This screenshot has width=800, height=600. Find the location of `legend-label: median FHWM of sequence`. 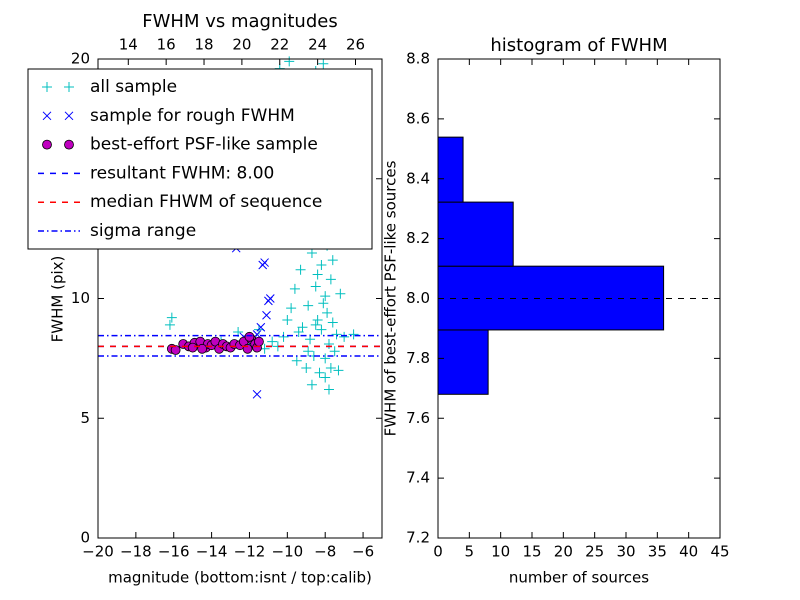

legend-label: median FHWM of sequence is located at coordinates (206, 202).